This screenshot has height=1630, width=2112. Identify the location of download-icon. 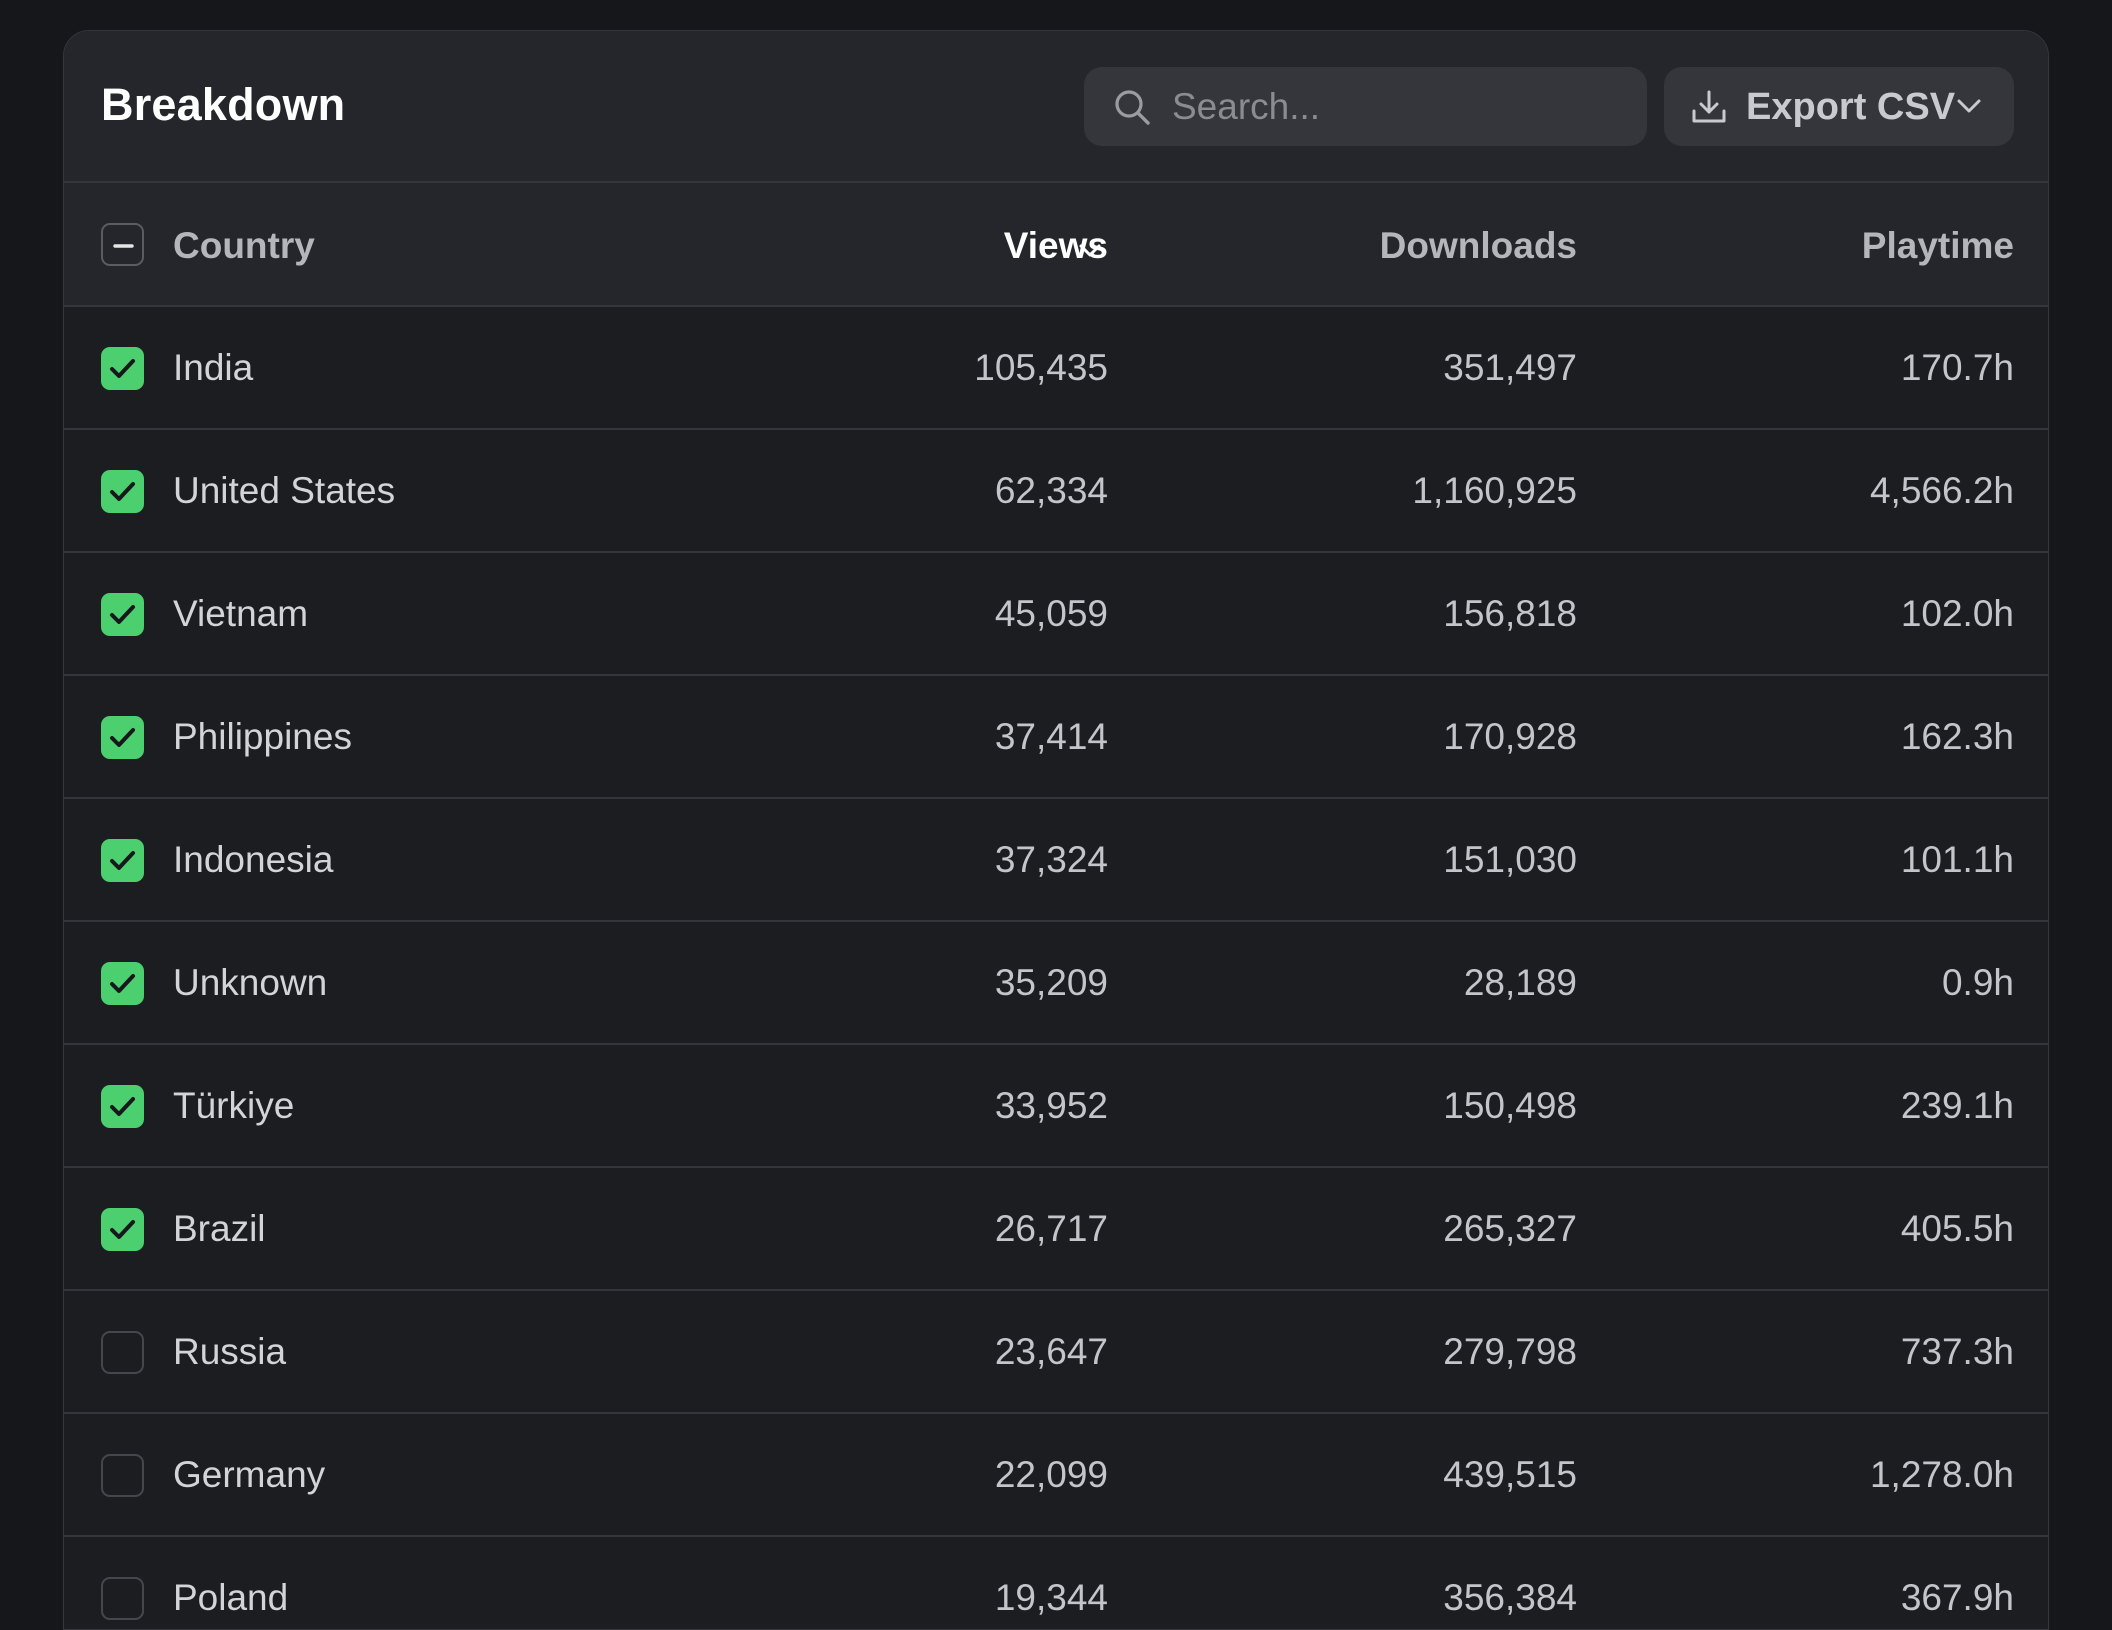
(1709, 106).